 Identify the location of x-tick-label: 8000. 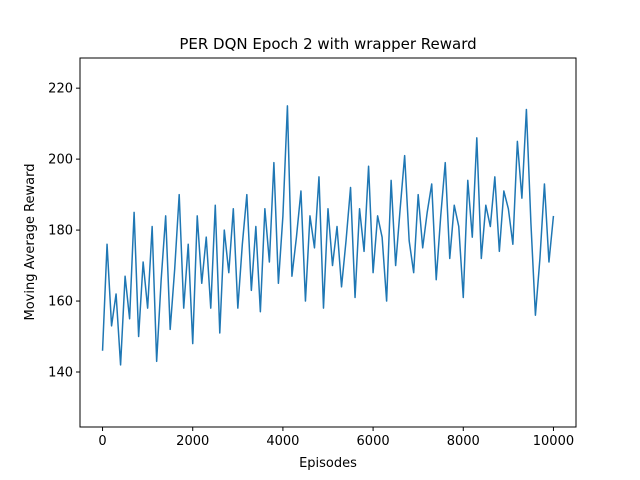
(463, 441).